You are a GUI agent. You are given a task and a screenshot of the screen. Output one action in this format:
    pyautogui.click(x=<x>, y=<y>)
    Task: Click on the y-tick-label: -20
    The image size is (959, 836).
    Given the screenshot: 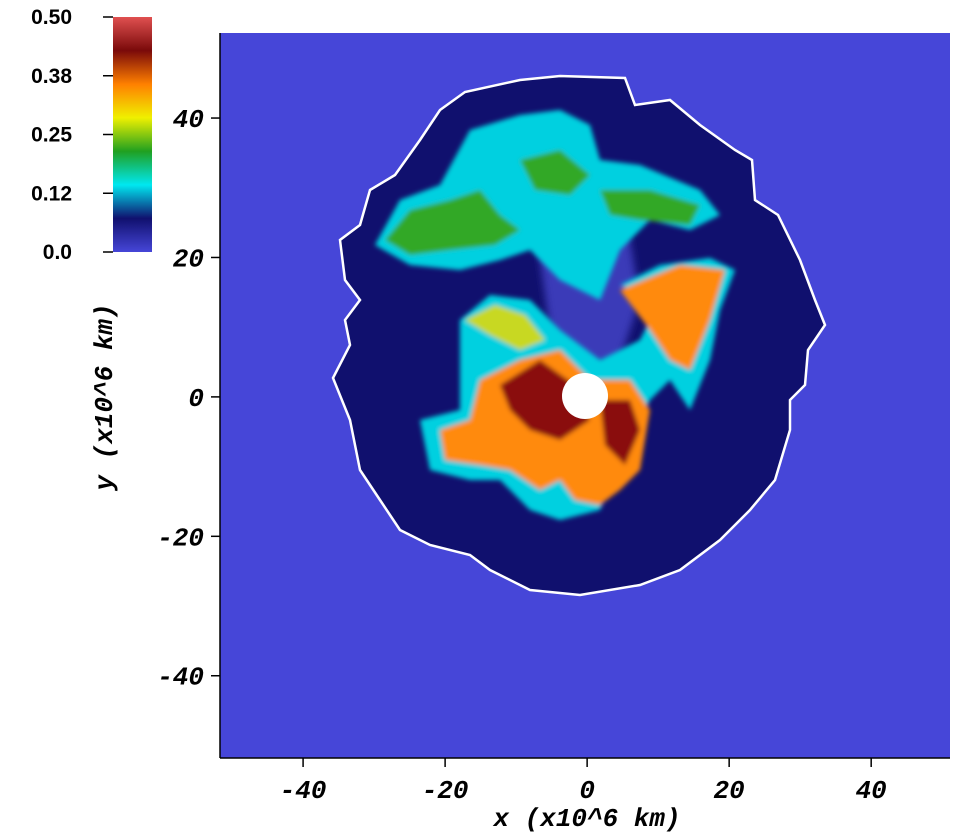 What is the action you would take?
    pyautogui.click(x=180, y=538)
    